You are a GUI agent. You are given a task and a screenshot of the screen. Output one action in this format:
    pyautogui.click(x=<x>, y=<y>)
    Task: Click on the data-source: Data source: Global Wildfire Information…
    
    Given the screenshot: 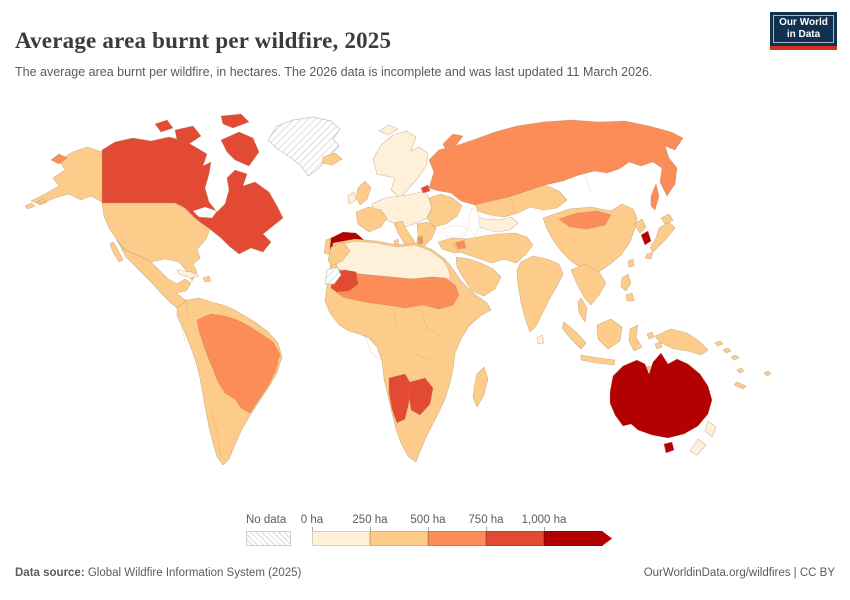 What is the action you would take?
    pyautogui.click(x=158, y=573)
    